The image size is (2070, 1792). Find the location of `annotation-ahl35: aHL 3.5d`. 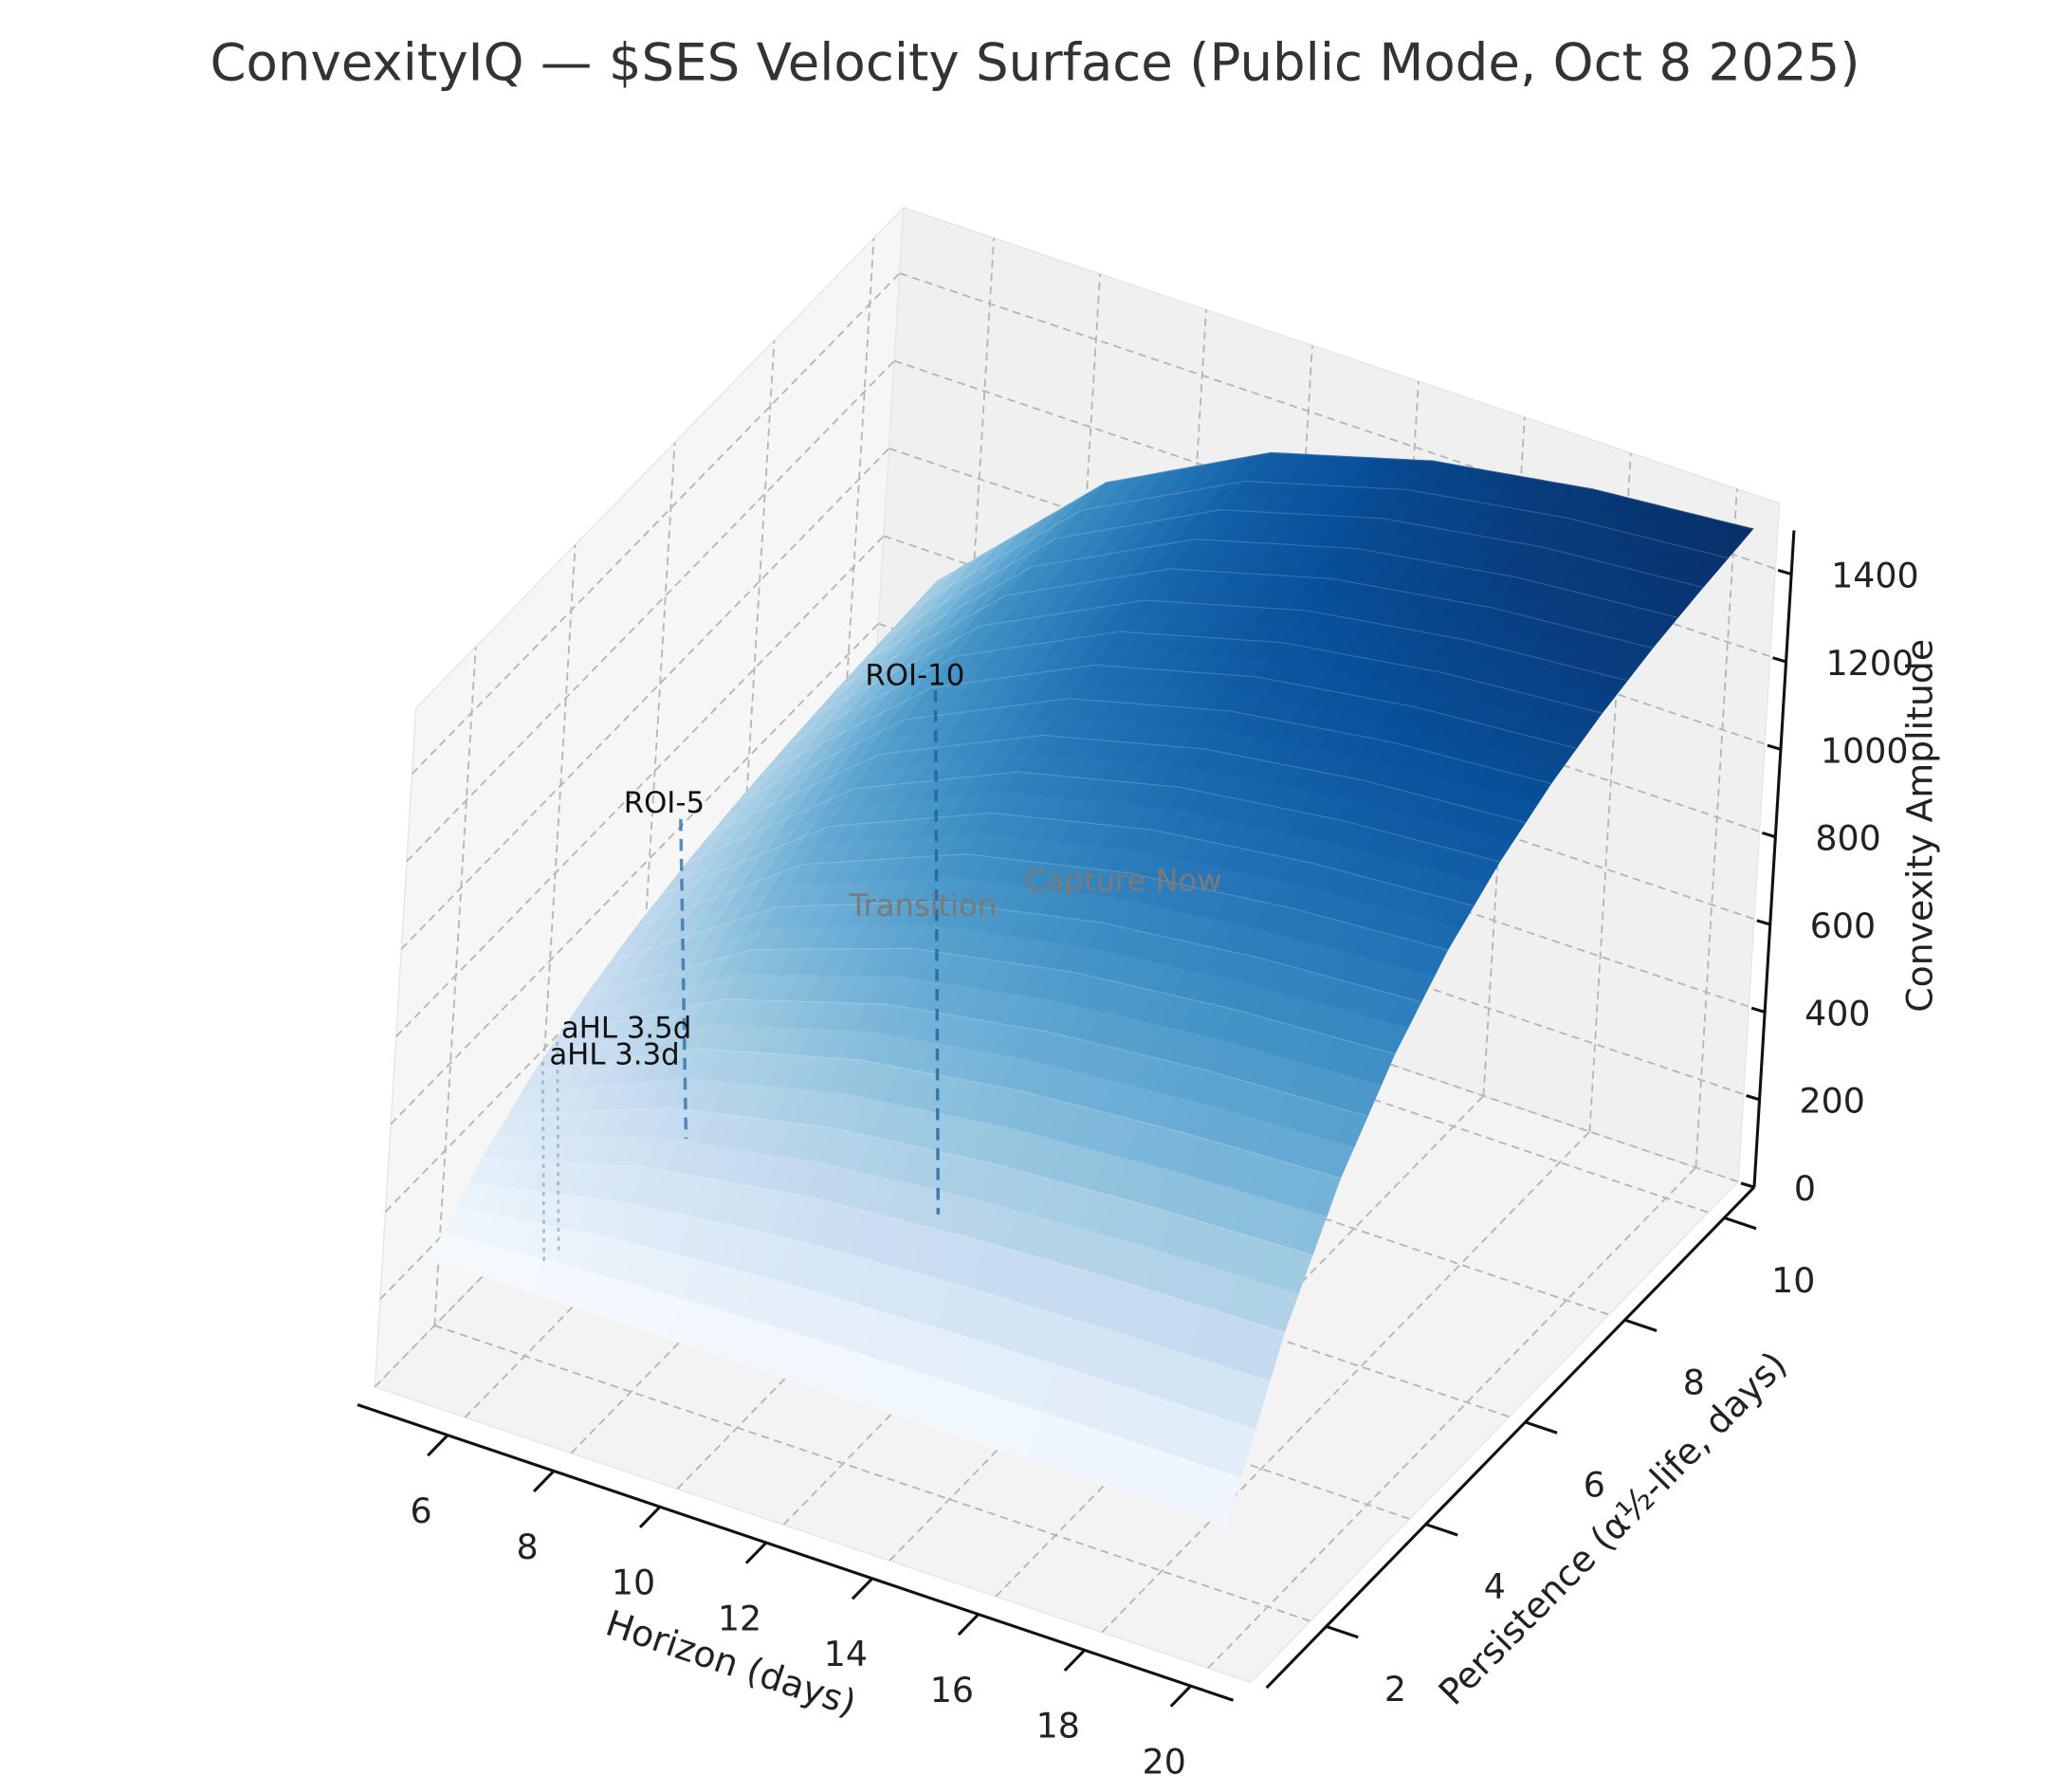

annotation-ahl35: aHL 3.5d is located at coordinates (626, 1029).